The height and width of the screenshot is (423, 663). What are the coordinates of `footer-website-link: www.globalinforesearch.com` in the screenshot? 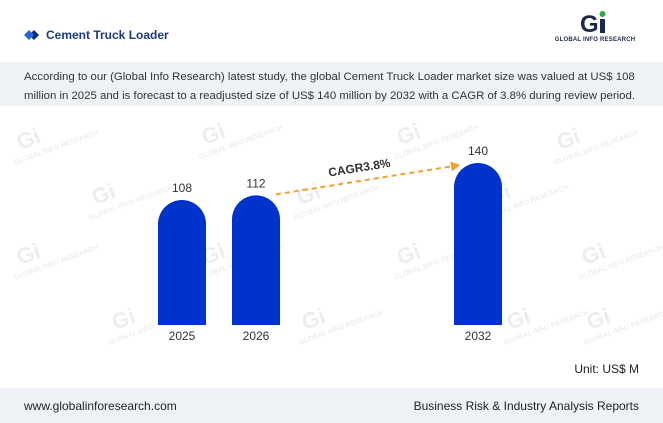 It's located at (100, 406).